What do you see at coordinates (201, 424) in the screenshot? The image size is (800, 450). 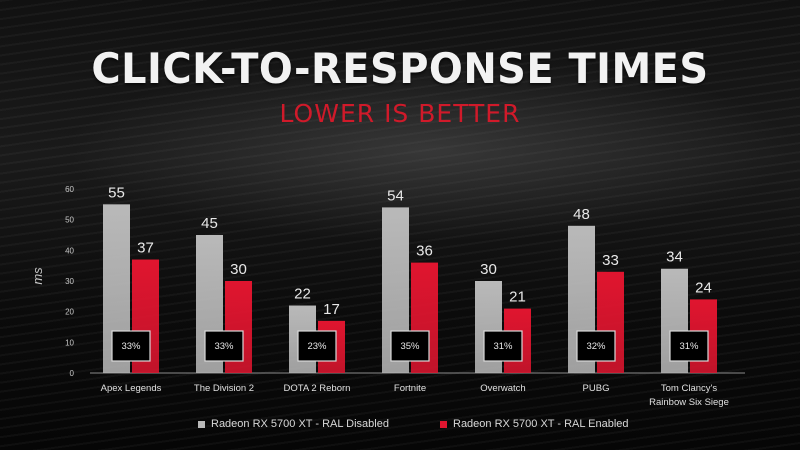 I see `legend-swatch-disabled` at bounding box center [201, 424].